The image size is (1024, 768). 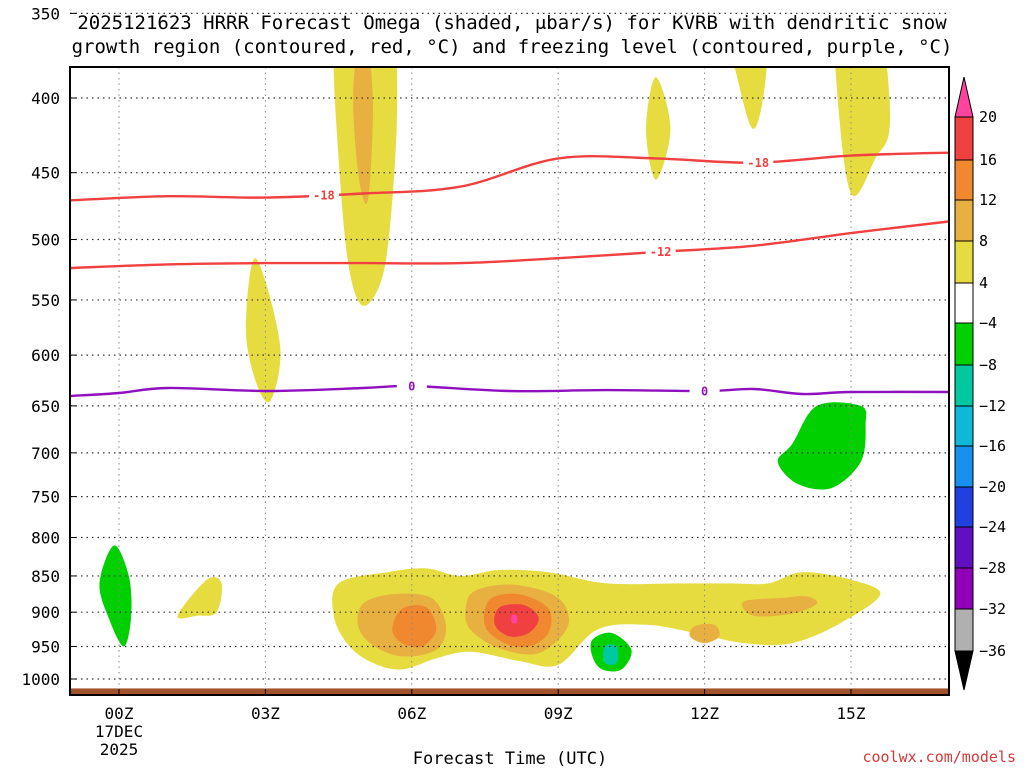 I want to click on colorbar-label: −20, so click(x=992, y=487).